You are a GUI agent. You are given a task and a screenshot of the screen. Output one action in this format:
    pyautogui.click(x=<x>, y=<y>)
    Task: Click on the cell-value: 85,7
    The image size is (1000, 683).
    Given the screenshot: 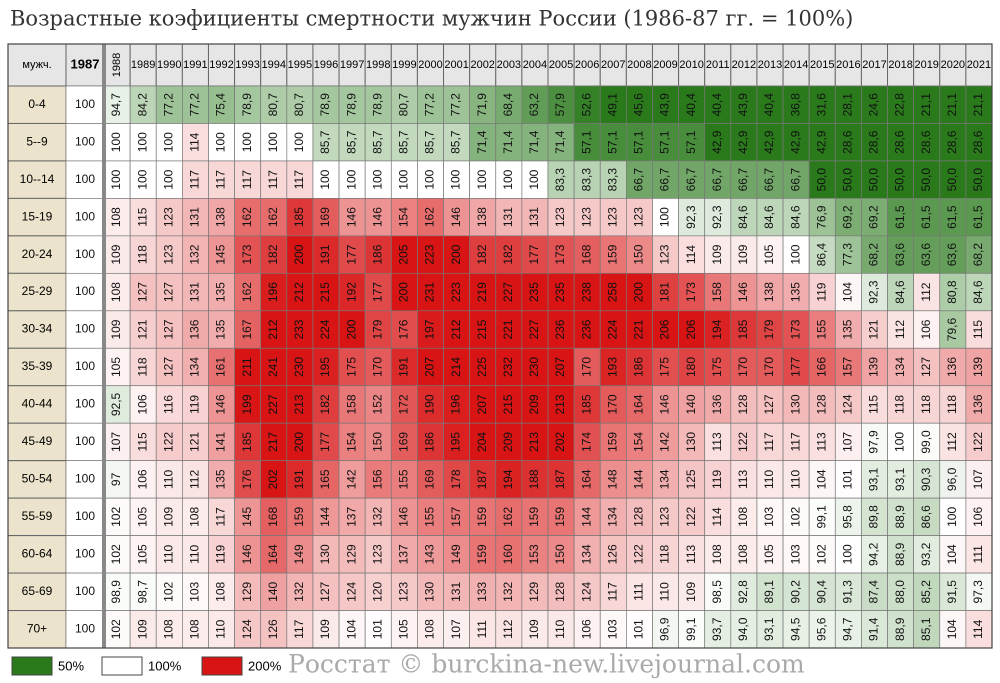 What is the action you would take?
    pyautogui.click(x=325, y=142)
    